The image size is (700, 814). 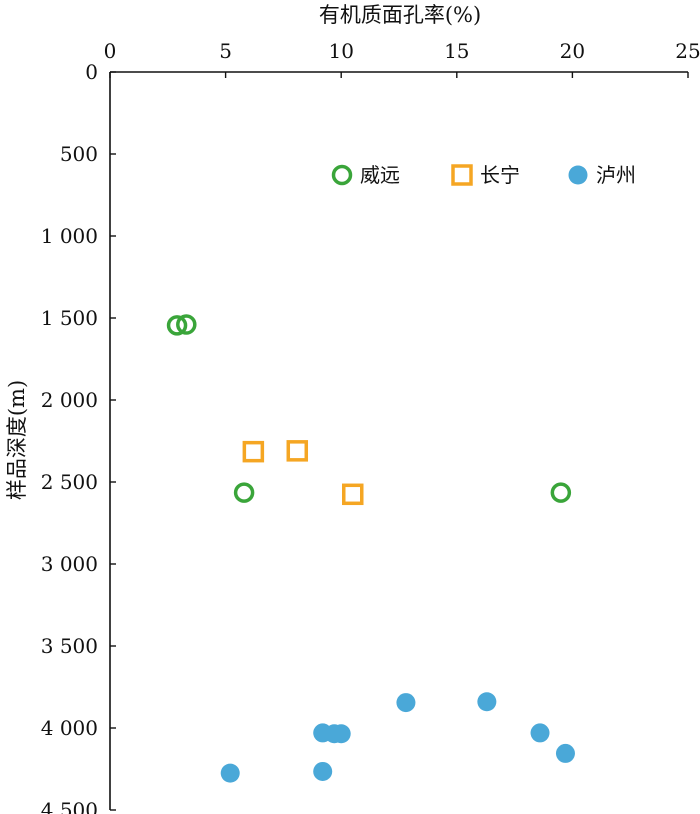 I want to click on y-tick-label: 500, so click(x=79, y=154).